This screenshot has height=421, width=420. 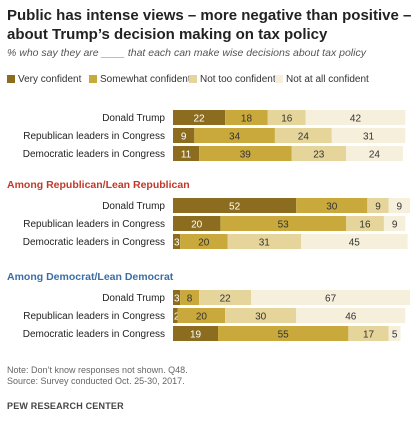 I want to click on bar-value-label: 5, so click(x=395, y=335).